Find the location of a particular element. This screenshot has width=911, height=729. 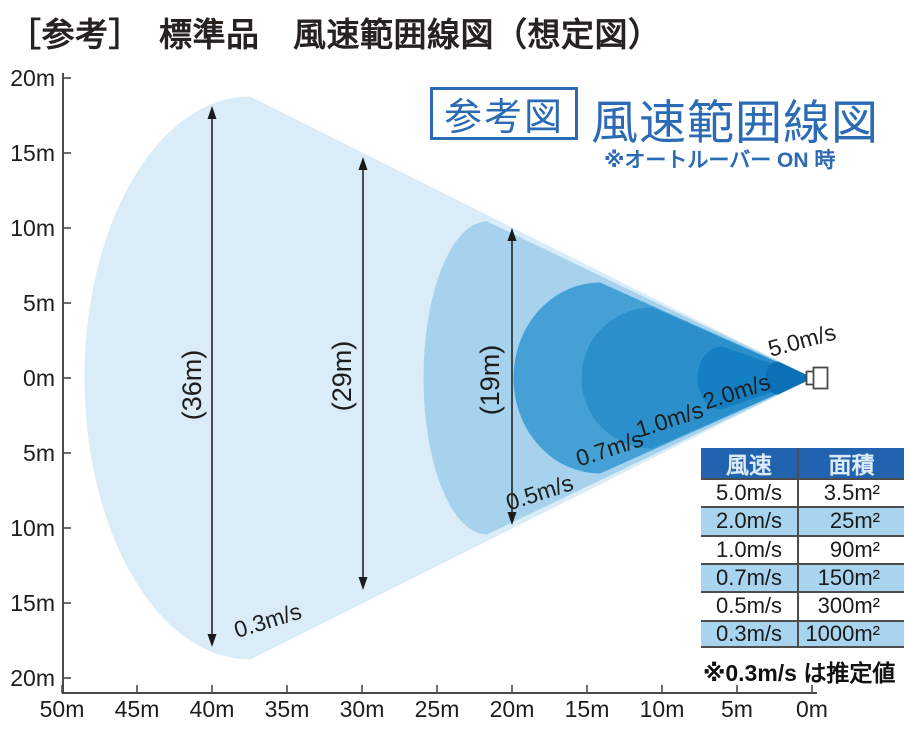

table-row: 2.0m/s 25m² is located at coordinates (802, 520).